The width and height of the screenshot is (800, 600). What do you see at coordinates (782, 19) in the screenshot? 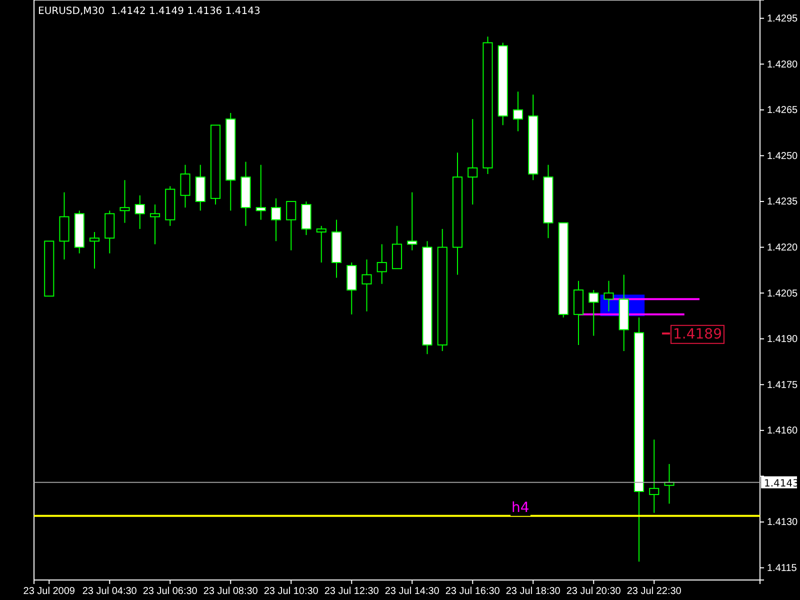
I see `y-tick-label: 1.4295` at bounding box center [782, 19].